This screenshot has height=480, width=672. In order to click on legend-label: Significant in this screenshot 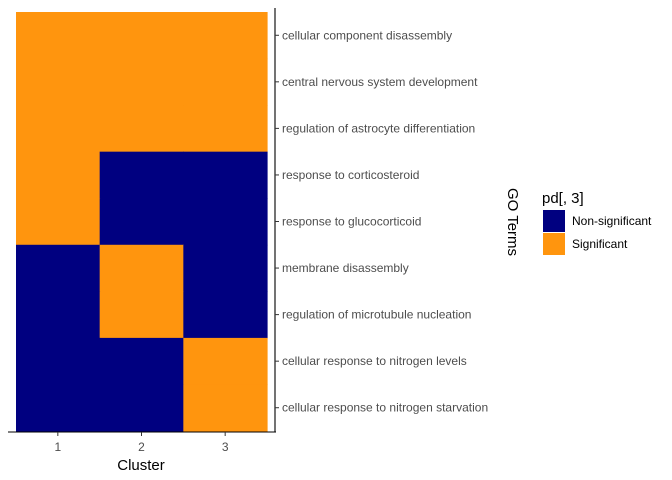, I will do `click(600, 244)`.